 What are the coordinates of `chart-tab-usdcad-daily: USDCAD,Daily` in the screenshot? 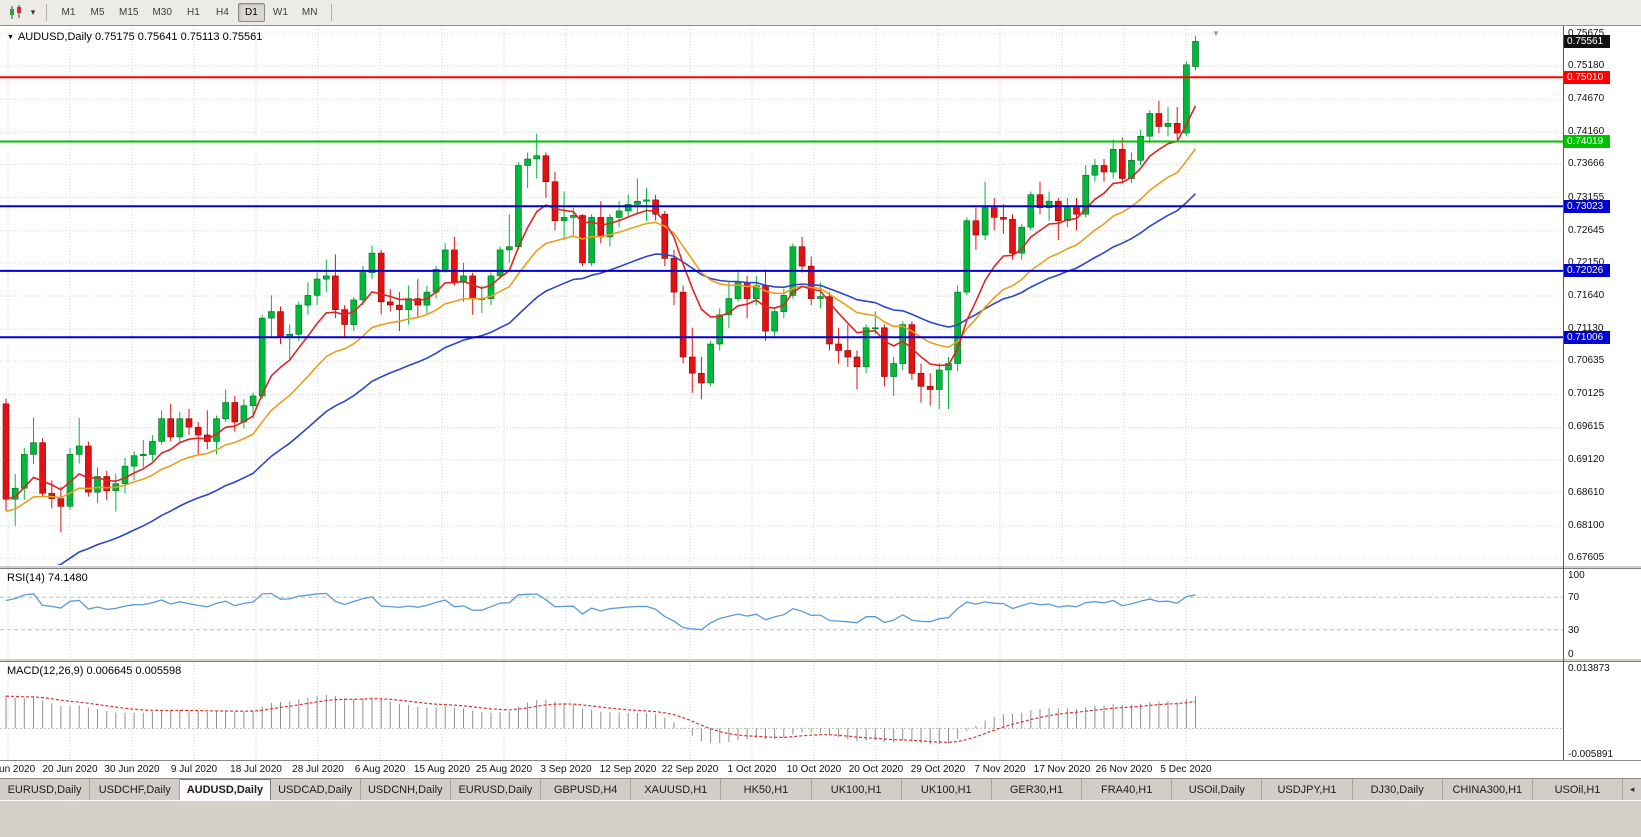 It's located at (315, 789).